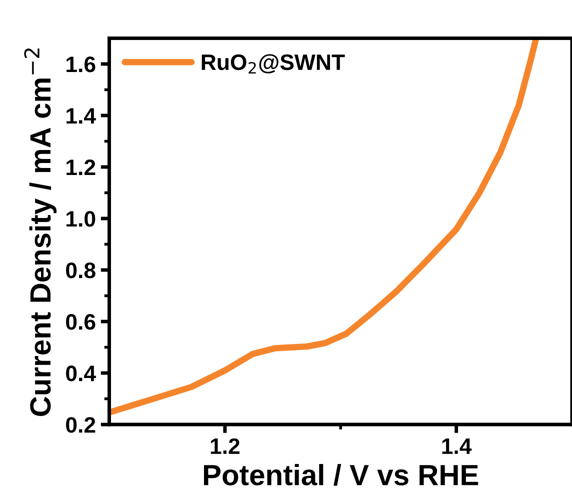  I want to click on y-tick-label: 0.4, so click(81, 374).